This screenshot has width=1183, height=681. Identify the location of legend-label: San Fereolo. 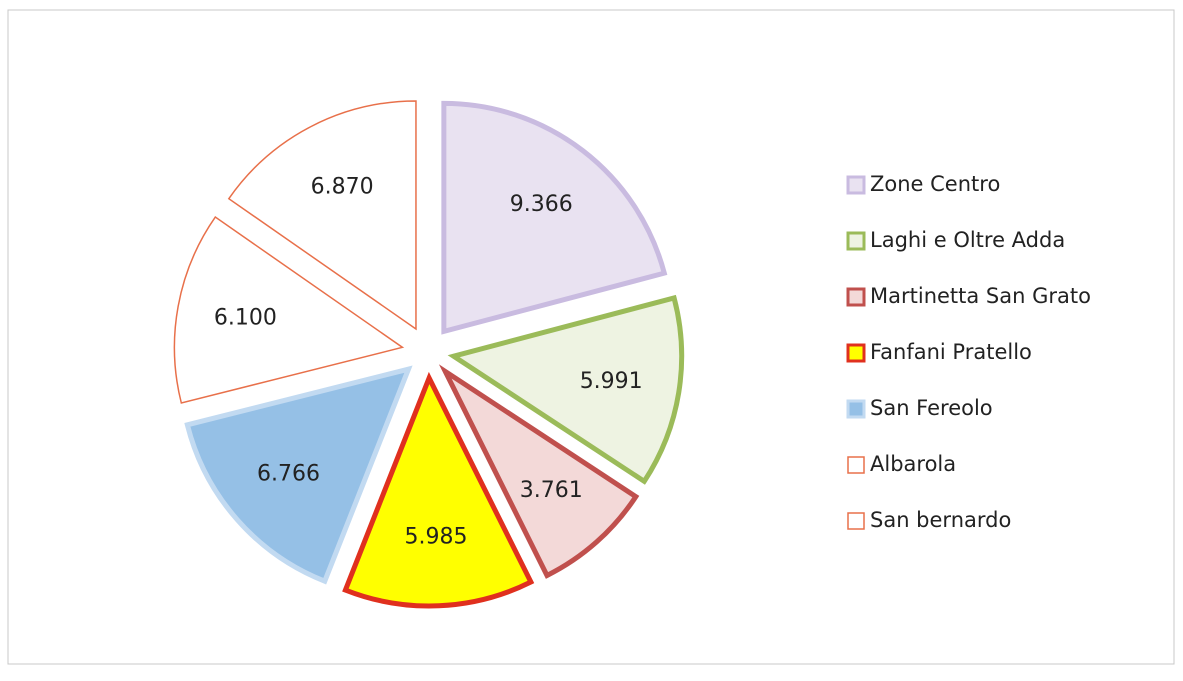
(931, 408).